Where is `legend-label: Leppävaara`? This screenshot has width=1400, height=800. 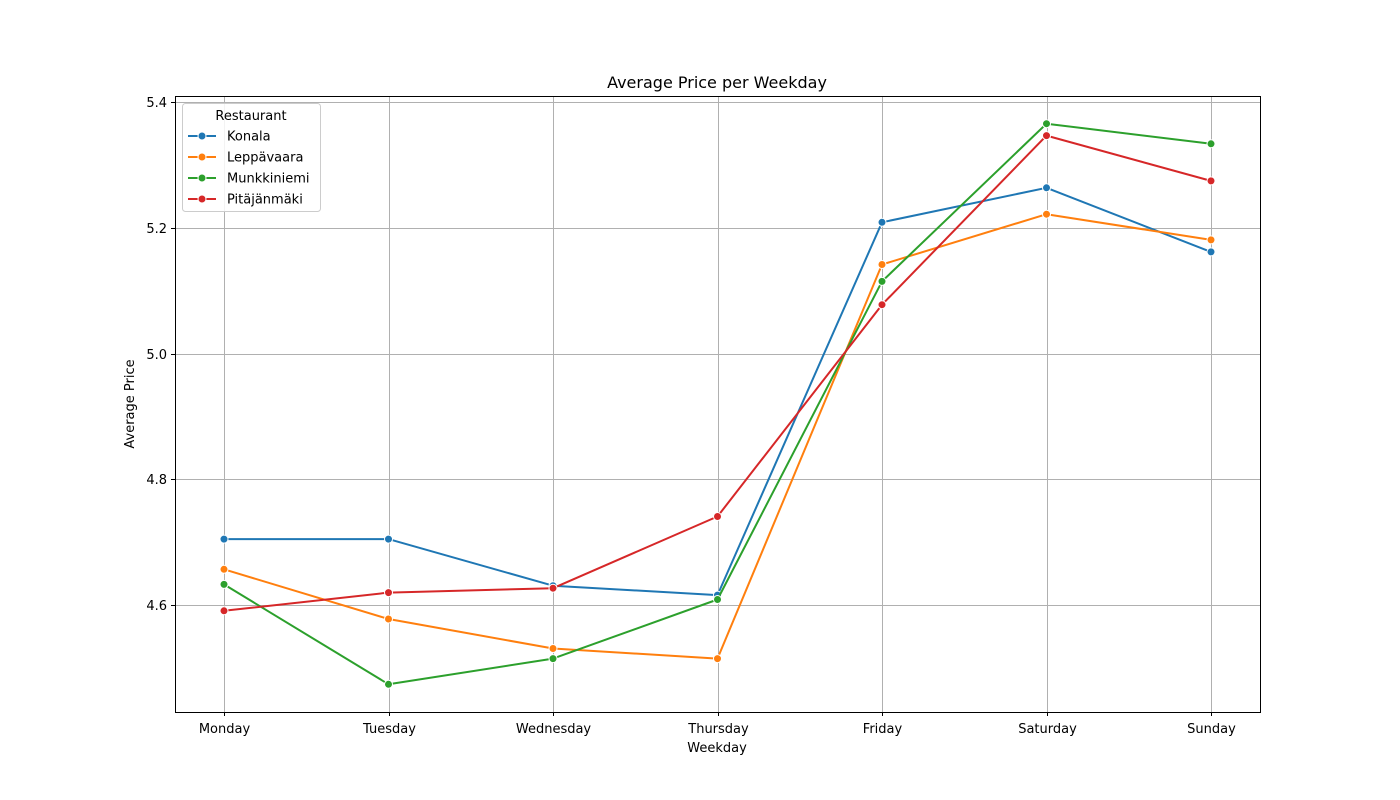
legend-label: Leppävaara is located at coordinates (265, 158).